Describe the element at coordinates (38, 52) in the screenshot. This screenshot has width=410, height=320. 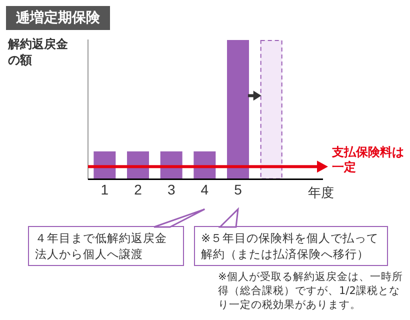
I see `y-axis-title: 解約返戻金の額` at that location.